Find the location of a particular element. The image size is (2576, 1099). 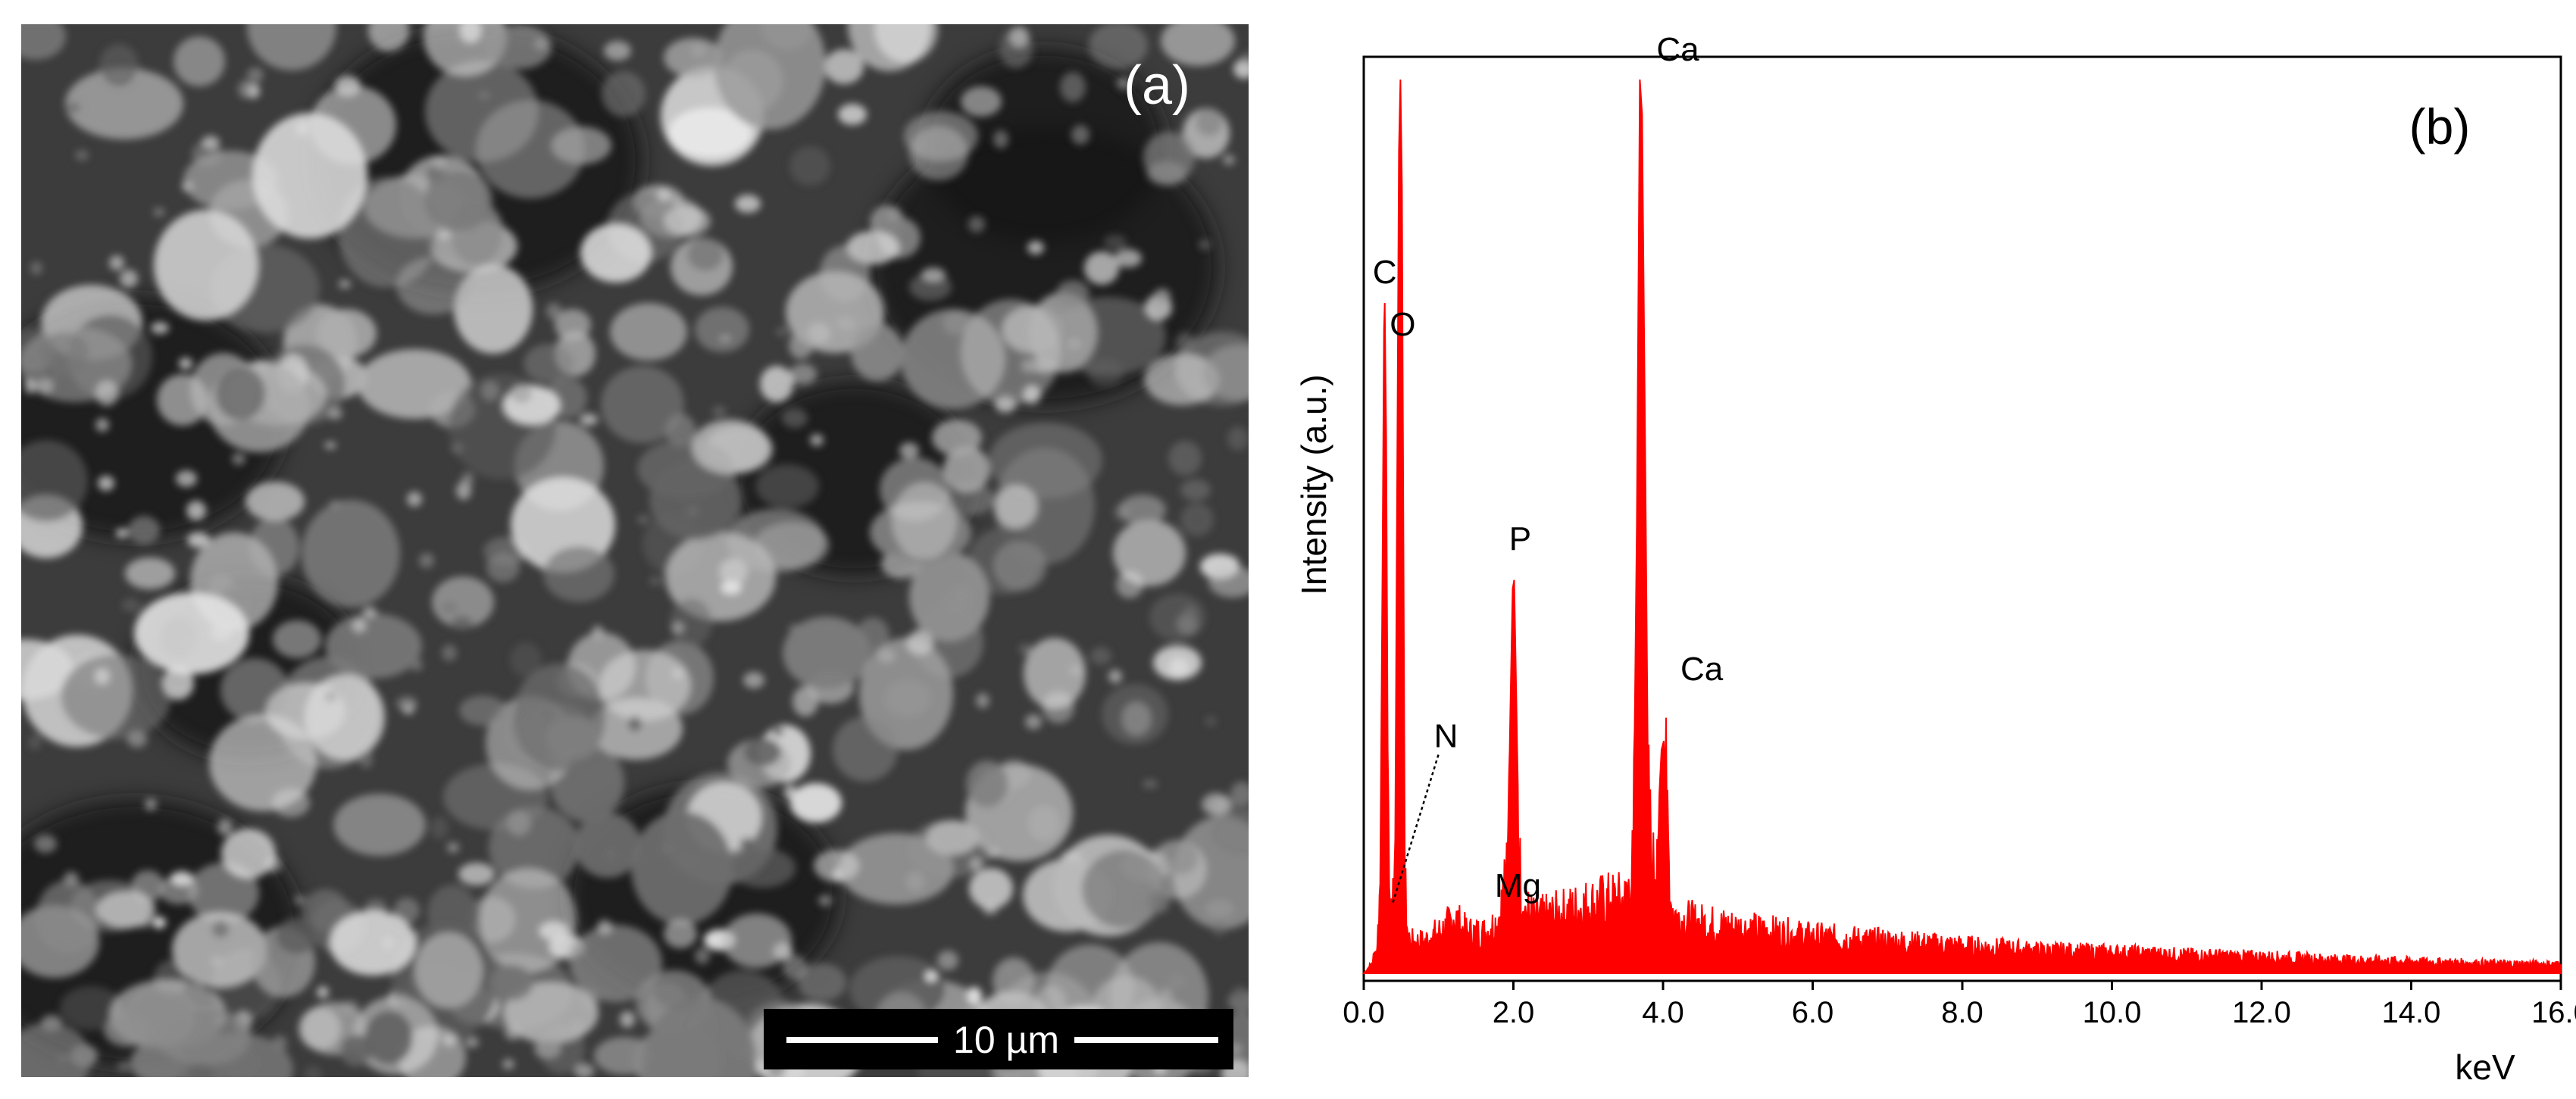

peak-label-n: N is located at coordinates (1446, 737).